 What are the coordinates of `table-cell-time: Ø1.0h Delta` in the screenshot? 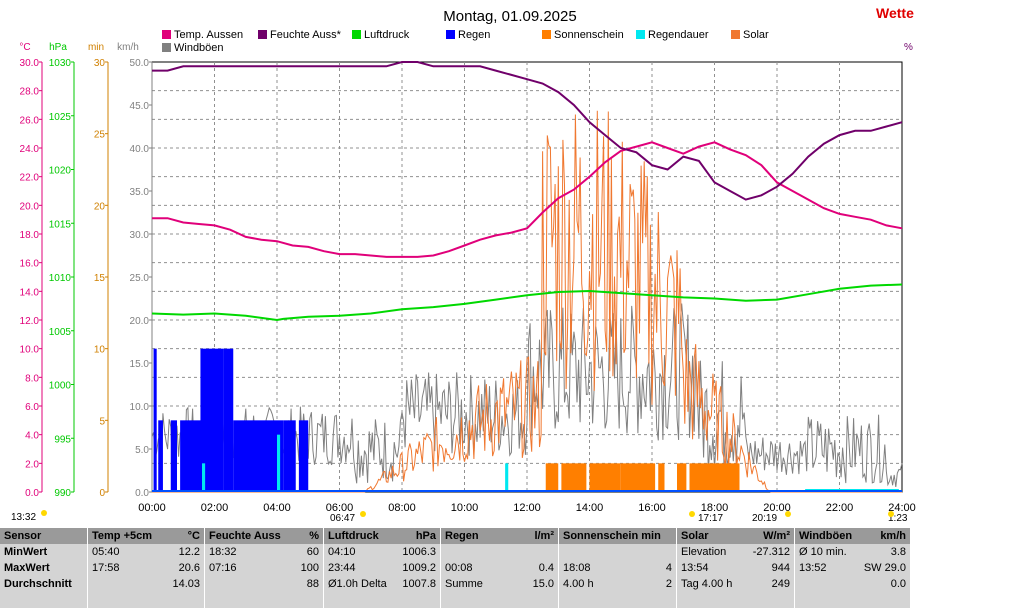 It's located at (357, 584).